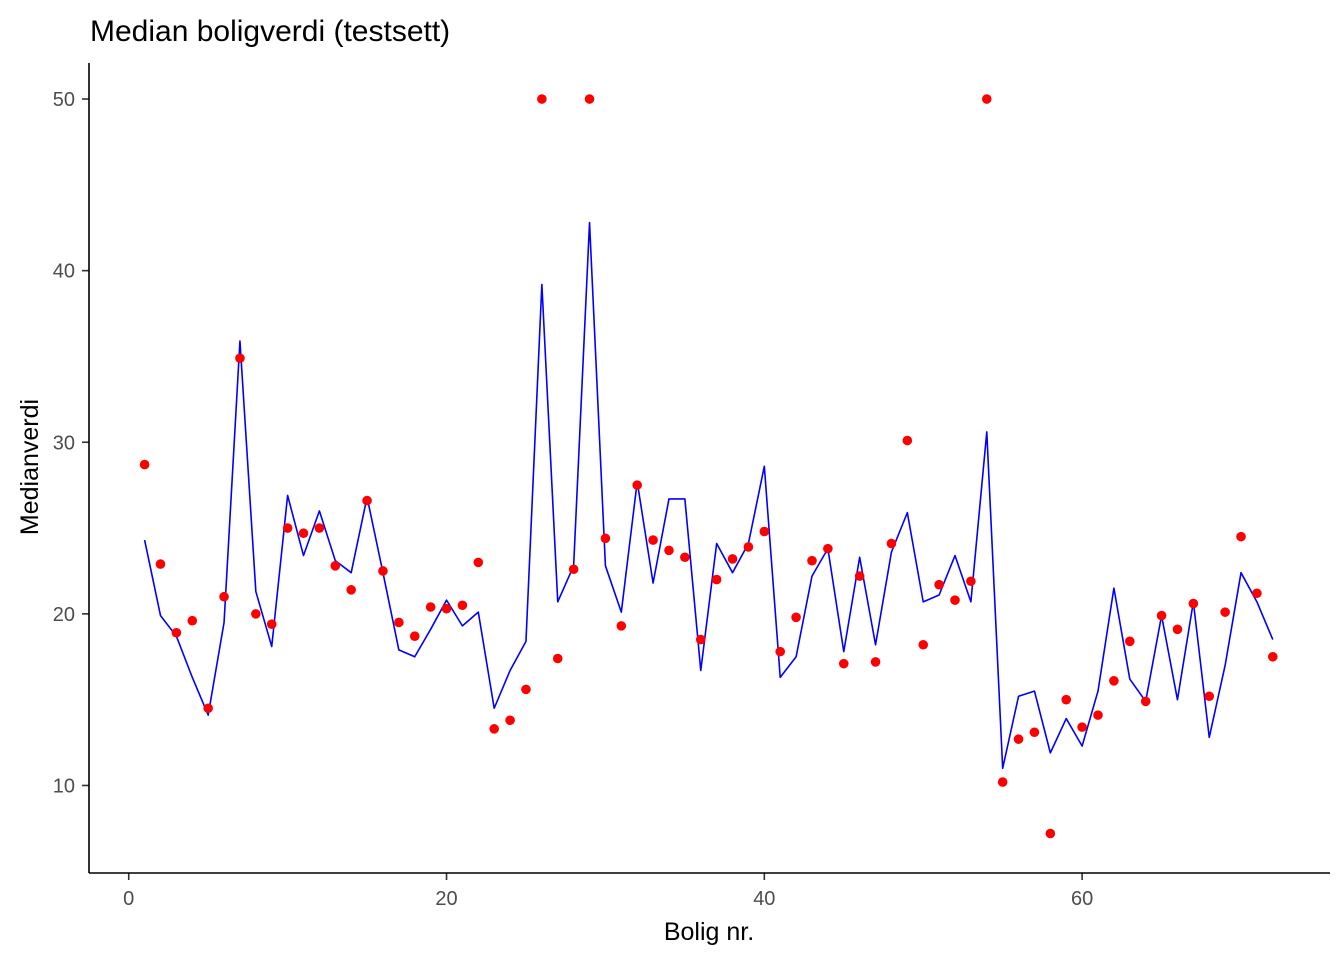 This screenshot has width=1344, height=960. I want to click on y-axis-title: Medianverdi, so click(30, 467).